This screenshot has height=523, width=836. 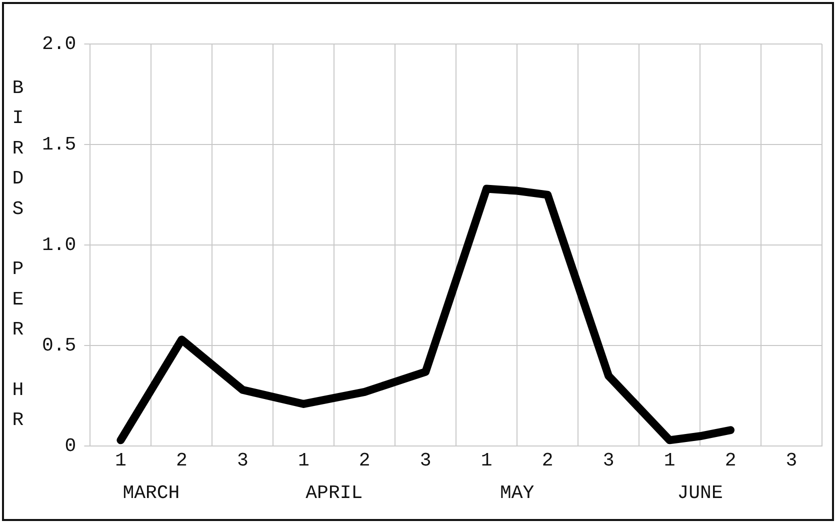 What do you see at coordinates (70, 446) in the screenshot?
I see `y-tick-label: 0` at bounding box center [70, 446].